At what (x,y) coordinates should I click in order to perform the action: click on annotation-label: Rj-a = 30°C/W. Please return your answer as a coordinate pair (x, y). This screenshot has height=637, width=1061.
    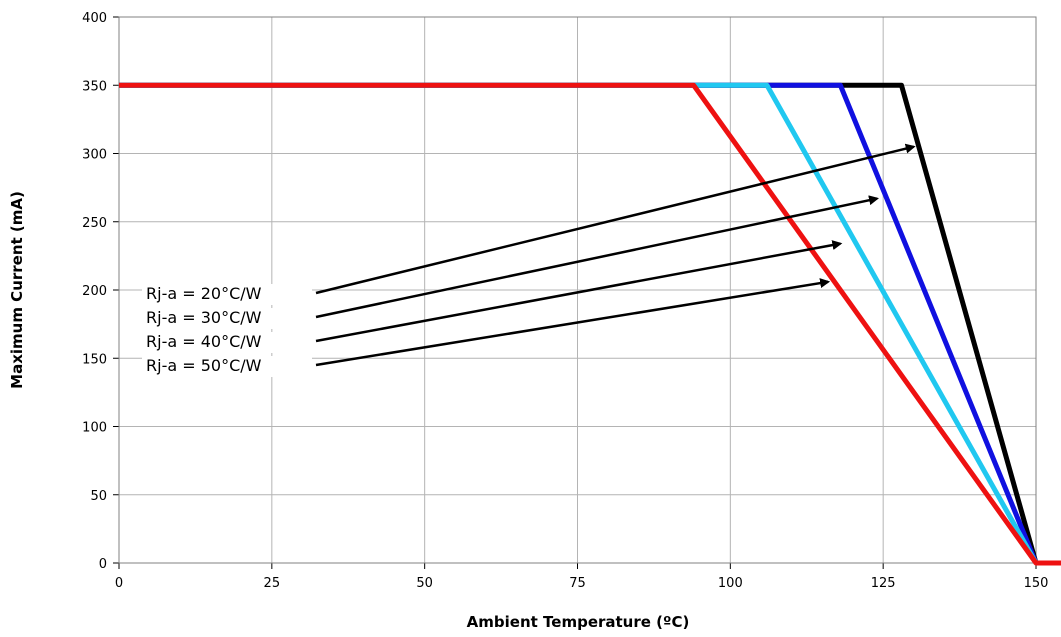
    Looking at the image, I should click on (204, 317).